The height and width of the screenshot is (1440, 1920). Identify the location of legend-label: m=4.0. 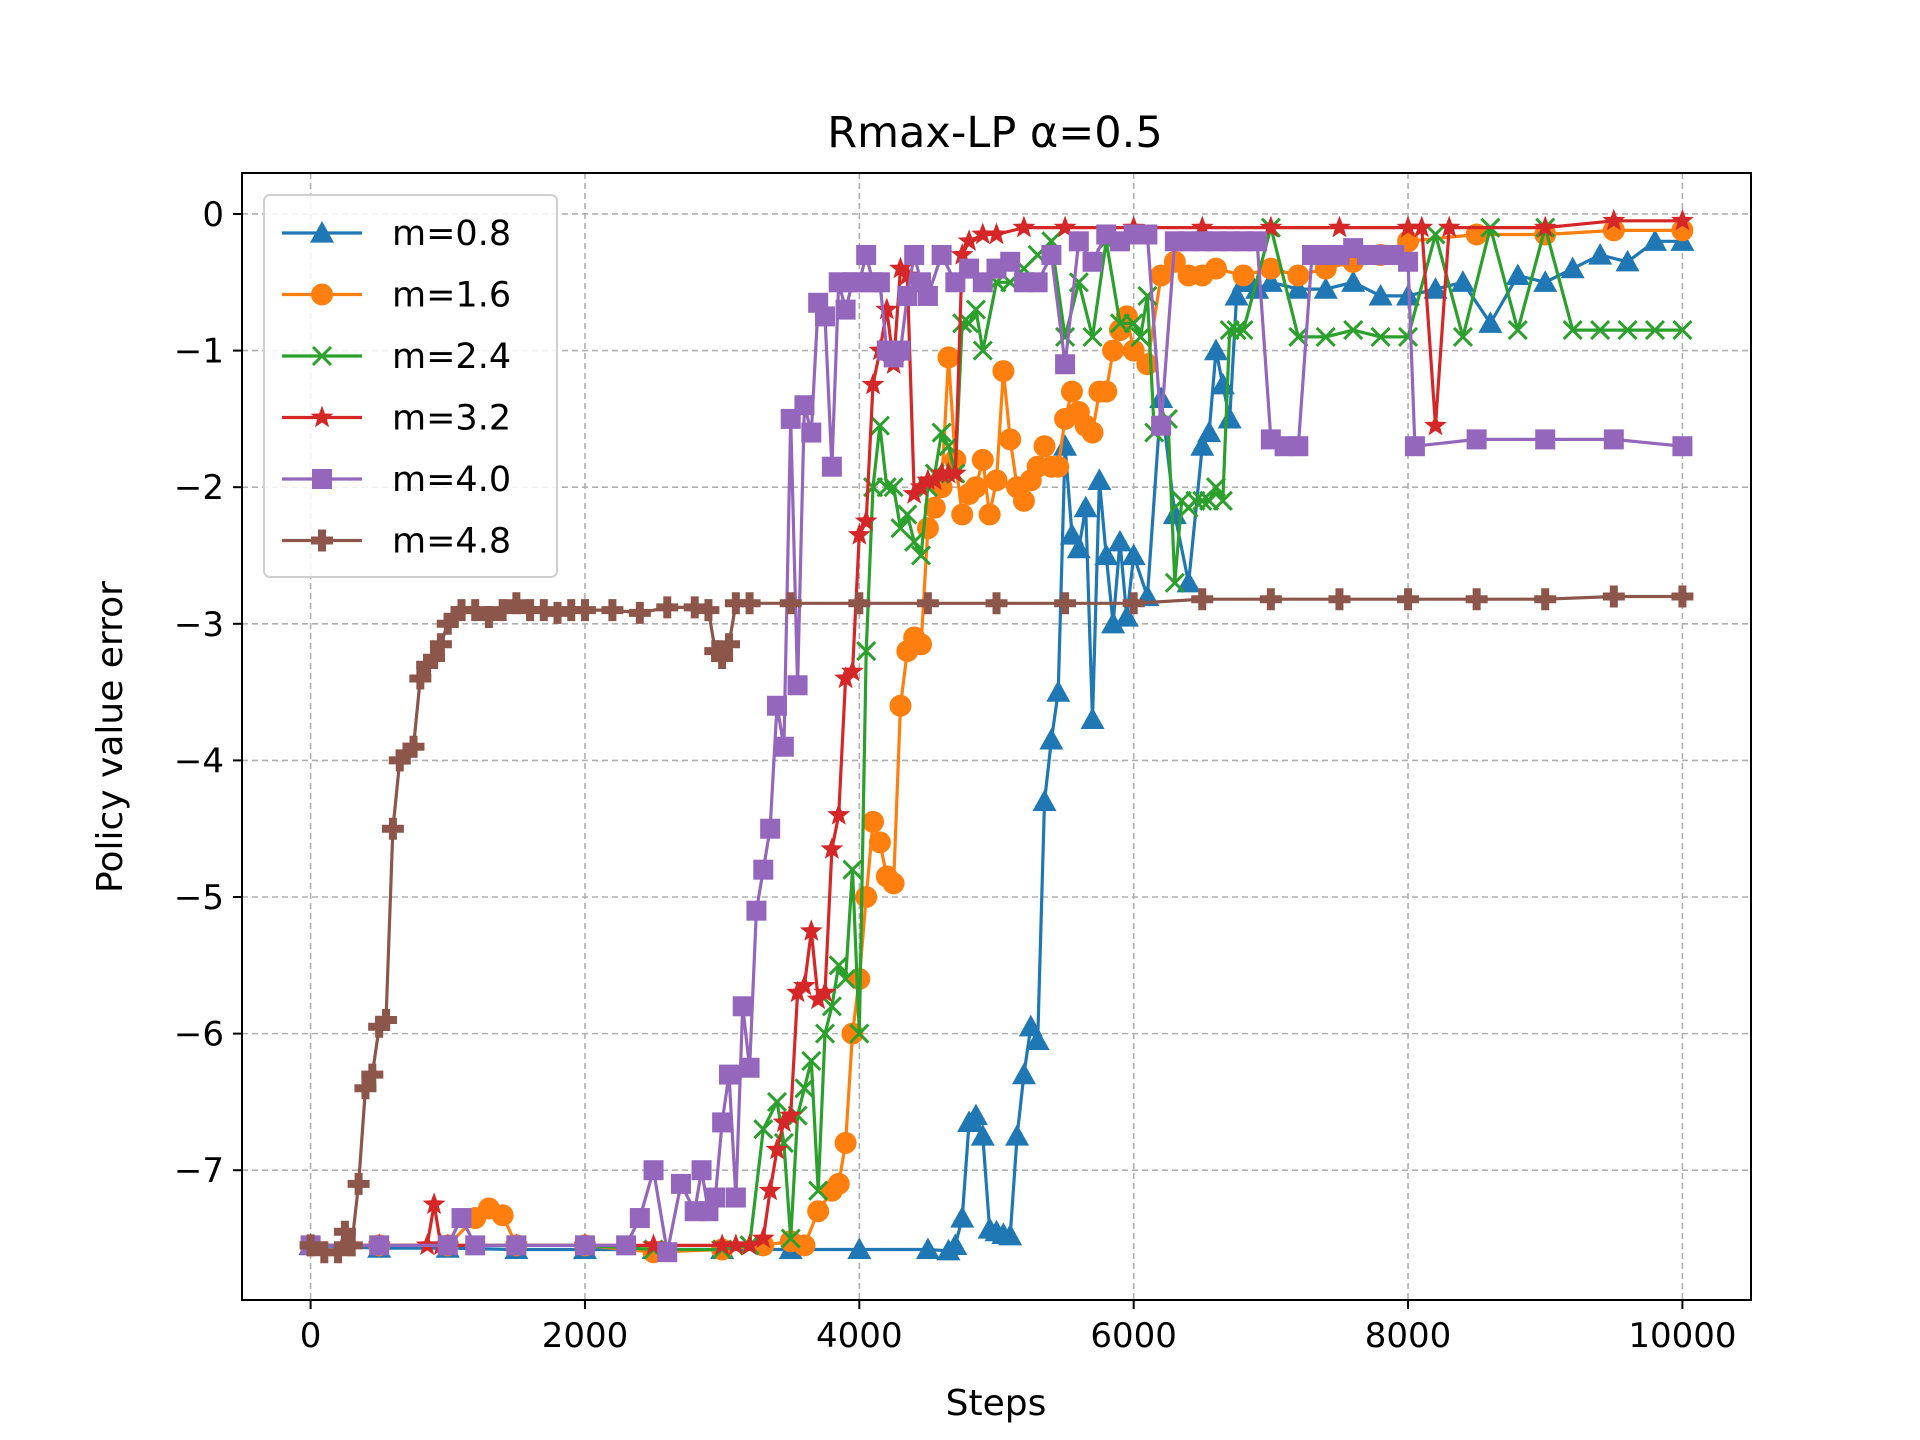
(451, 480).